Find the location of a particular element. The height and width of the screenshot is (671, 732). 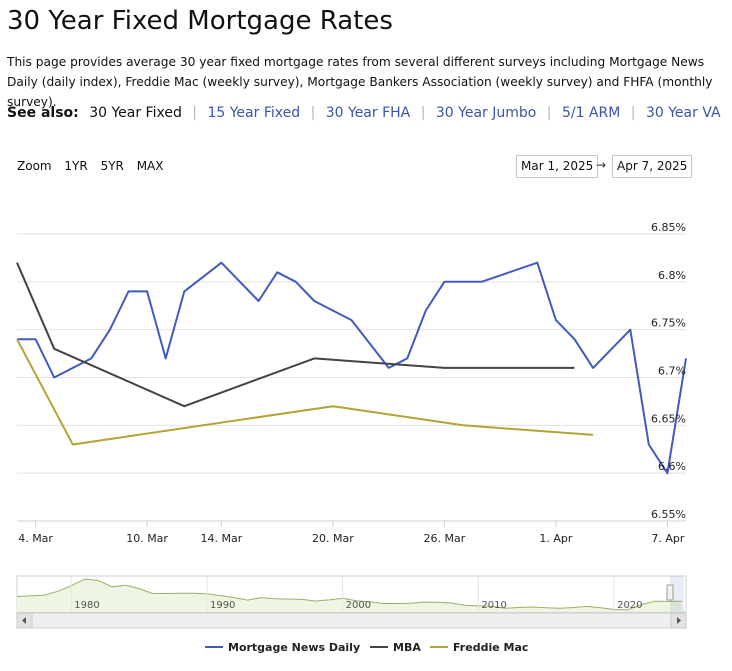

x-tick-label: 7. Apr is located at coordinates (667, 538).